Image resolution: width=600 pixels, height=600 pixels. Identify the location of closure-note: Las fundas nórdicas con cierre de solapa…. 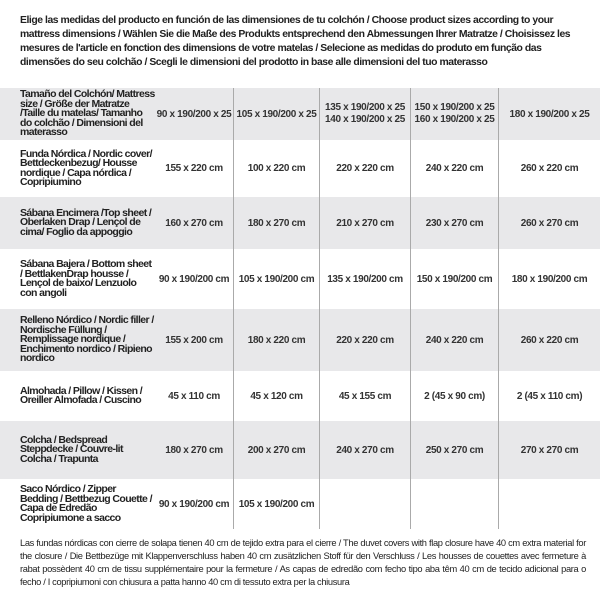
(303, 562).